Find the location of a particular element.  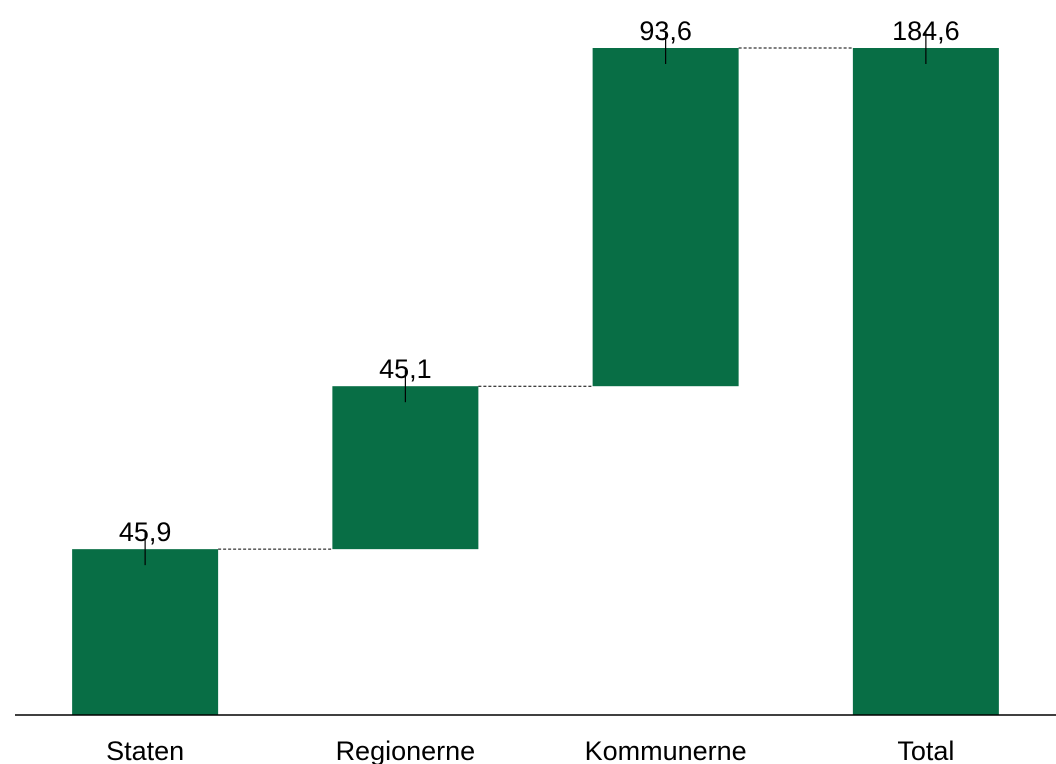

bar-kommunerne is located at coordinates (665, 217).